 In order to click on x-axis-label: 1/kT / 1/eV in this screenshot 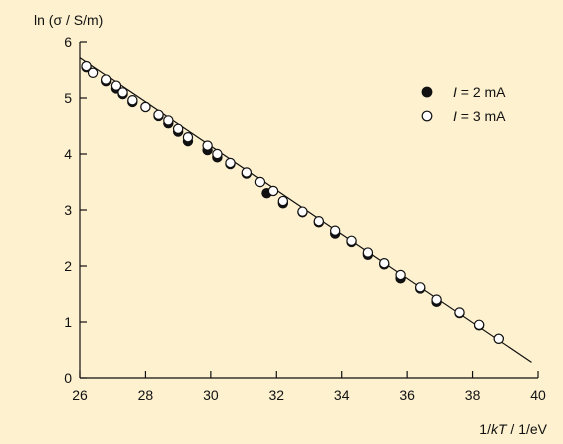, I will do `click(513, 429)`.